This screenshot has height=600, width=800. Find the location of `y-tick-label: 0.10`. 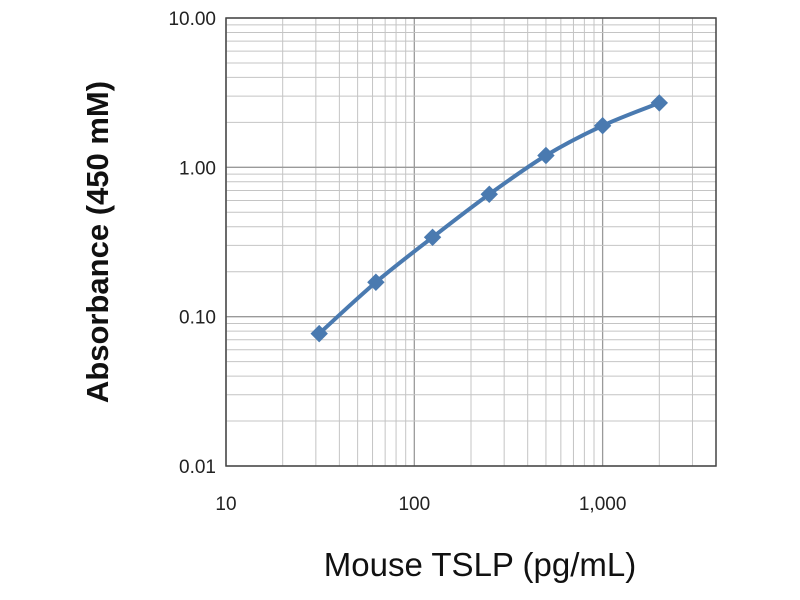

y-tick-label: 0.10 is located at coordinates (197, 318).